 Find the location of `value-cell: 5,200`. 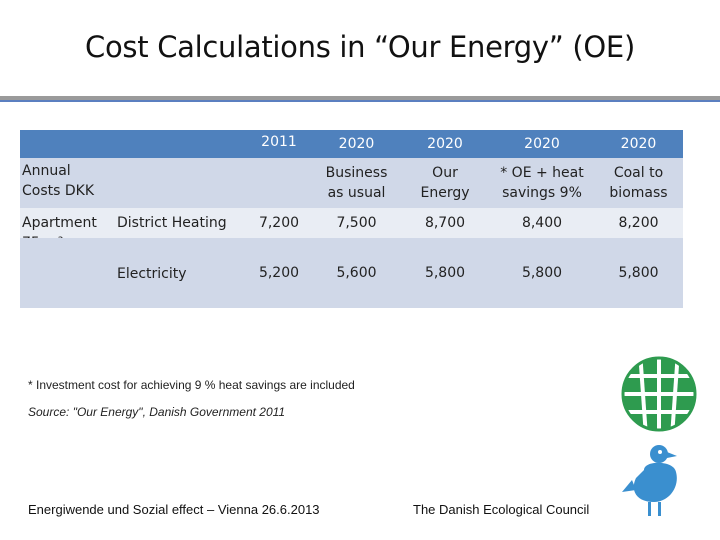

value-cell: 5,200 is located at coordinates (279, 273).